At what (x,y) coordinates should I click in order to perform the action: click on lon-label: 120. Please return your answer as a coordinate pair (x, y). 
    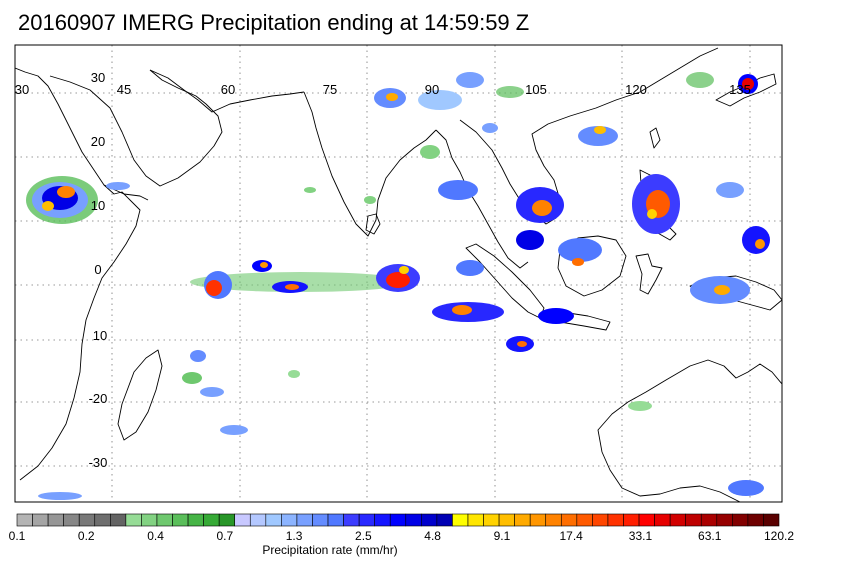
    Looking at the image, I should click on (636, 89).